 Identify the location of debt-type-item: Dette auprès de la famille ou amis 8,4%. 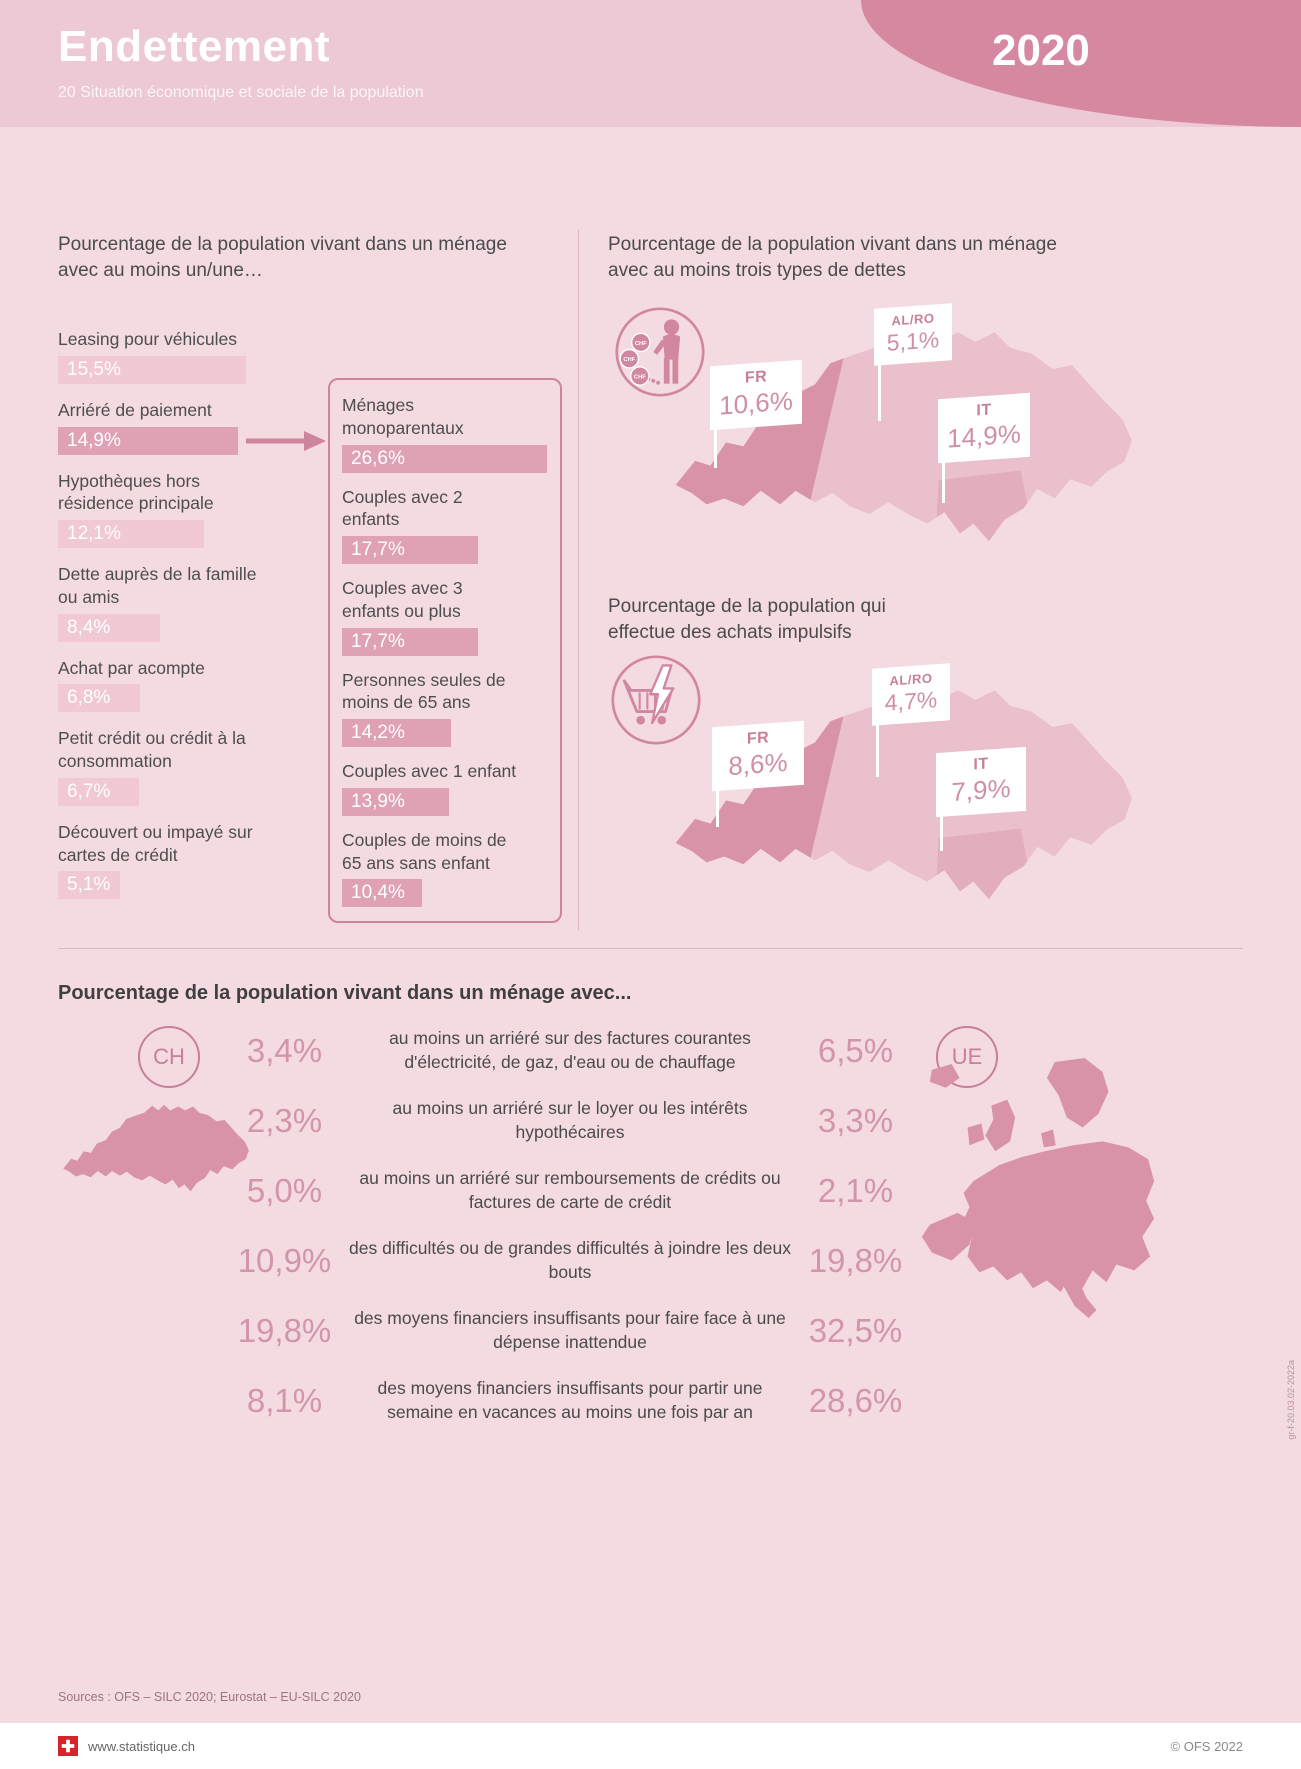
(185, 602).